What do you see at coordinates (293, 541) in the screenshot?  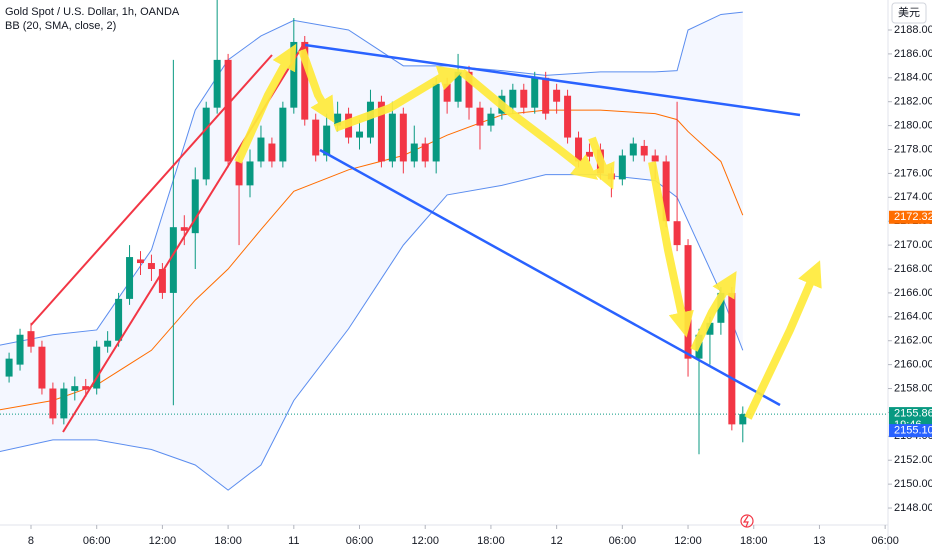 I see `x-tick-label: 11` at bounding box center [293, 541].